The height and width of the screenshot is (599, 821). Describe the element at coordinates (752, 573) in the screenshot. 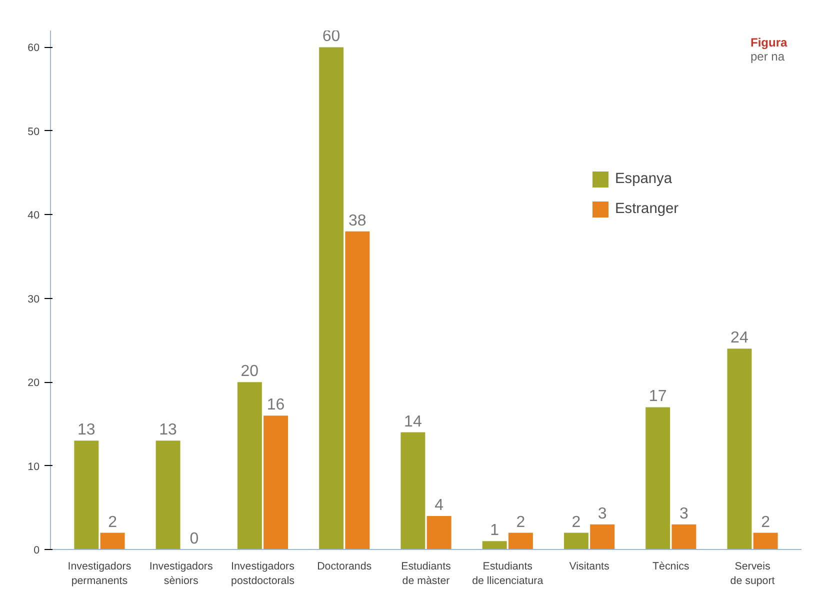

I see `x-tick-label: Serveis de suport` at that location.